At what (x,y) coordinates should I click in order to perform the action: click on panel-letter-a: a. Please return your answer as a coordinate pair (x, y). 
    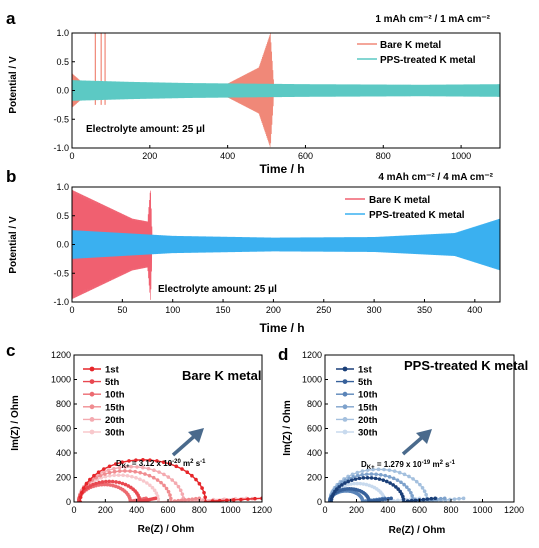
    Looking at the image, I should click on (11, 18).